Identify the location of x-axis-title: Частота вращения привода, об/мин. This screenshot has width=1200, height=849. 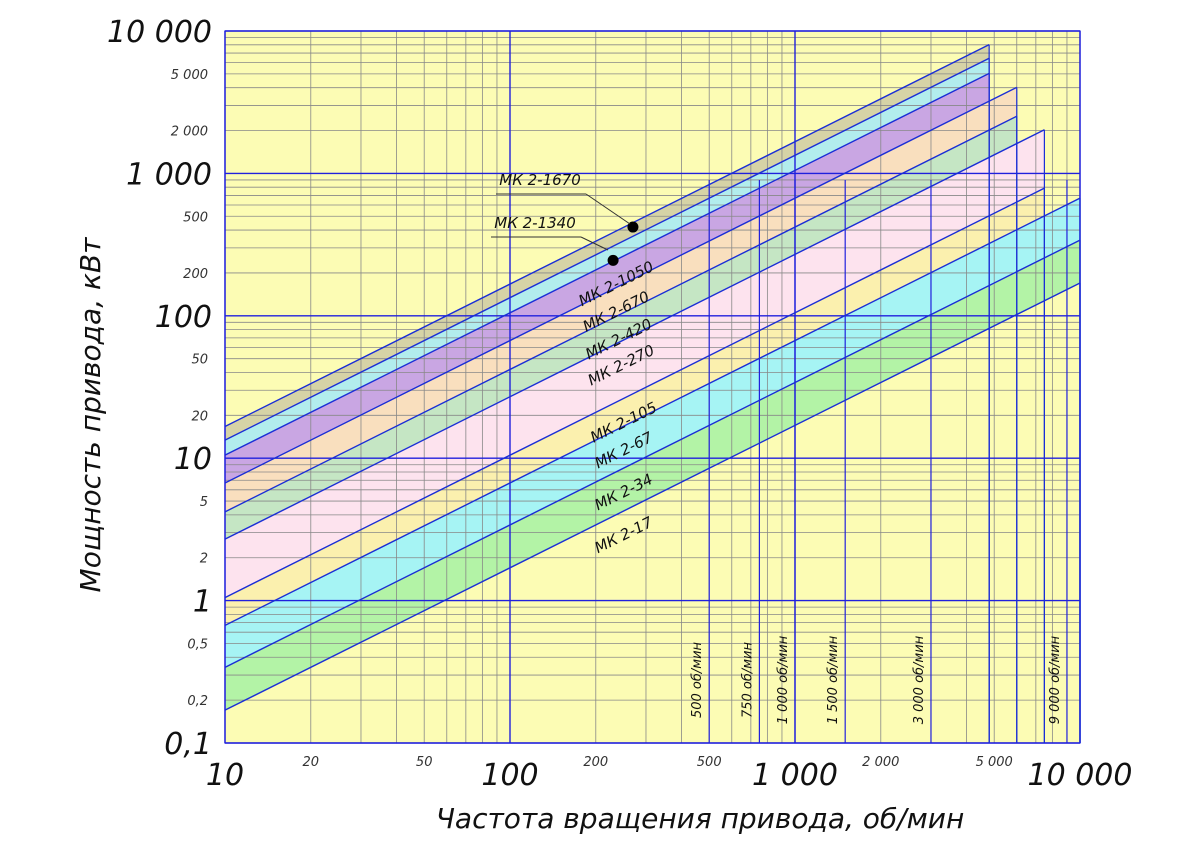
(700, 818).